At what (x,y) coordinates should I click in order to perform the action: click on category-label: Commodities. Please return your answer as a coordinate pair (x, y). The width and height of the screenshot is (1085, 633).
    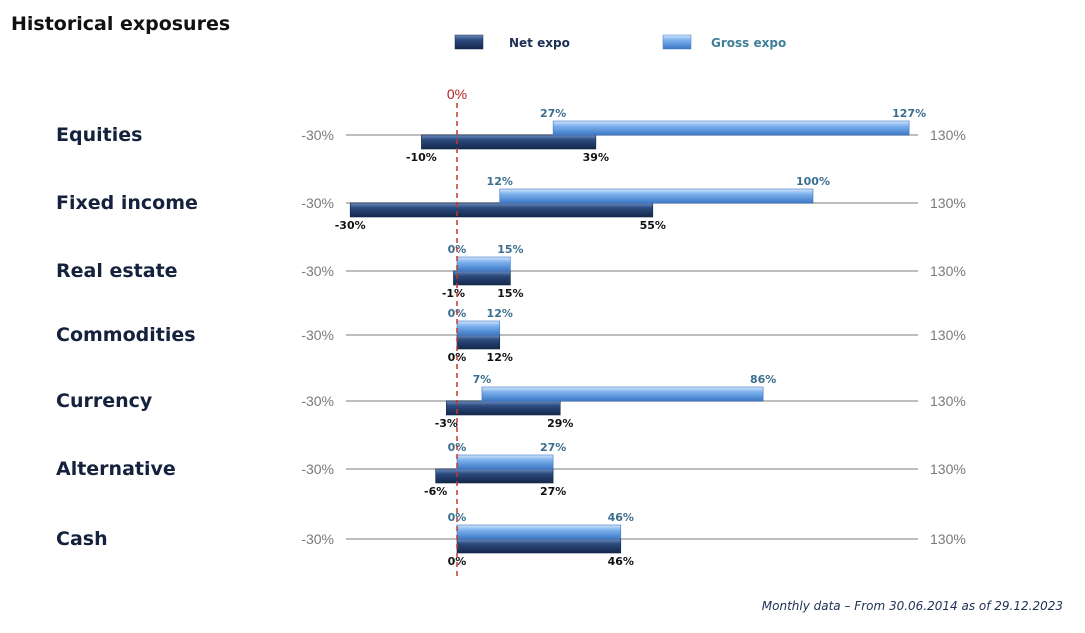
    Looking at the image, I should click on (126, 335).